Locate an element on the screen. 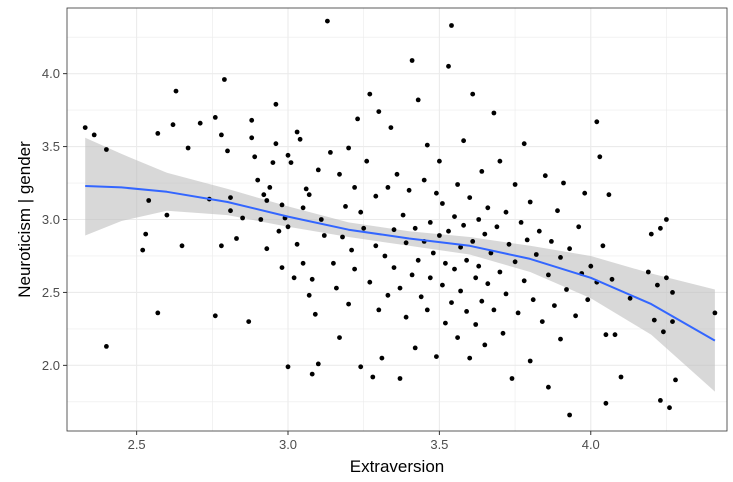  y-tick-label: 3.0 is located at coordinates (51, 219).